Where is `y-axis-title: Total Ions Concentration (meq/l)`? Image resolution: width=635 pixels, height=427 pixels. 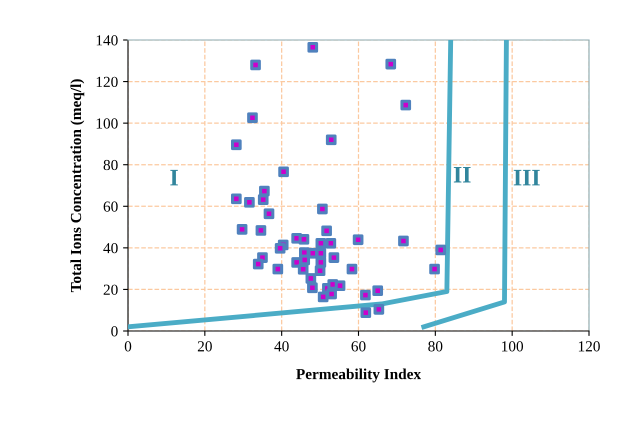 y-axis-title: Total Ions Concentration (meq/l) is located at coordinates (77, 185).